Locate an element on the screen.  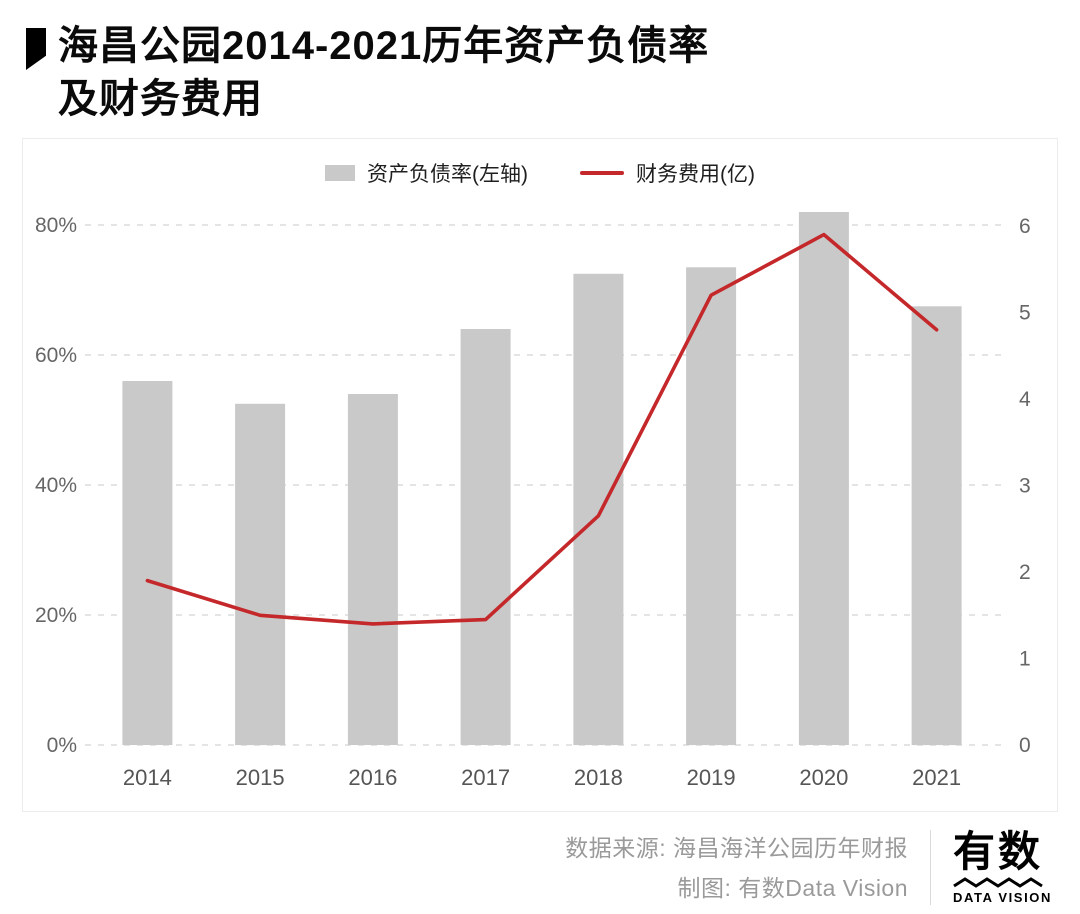
chart-credit: 制图: 有数Data Vision is located at coordinates (793, 887).